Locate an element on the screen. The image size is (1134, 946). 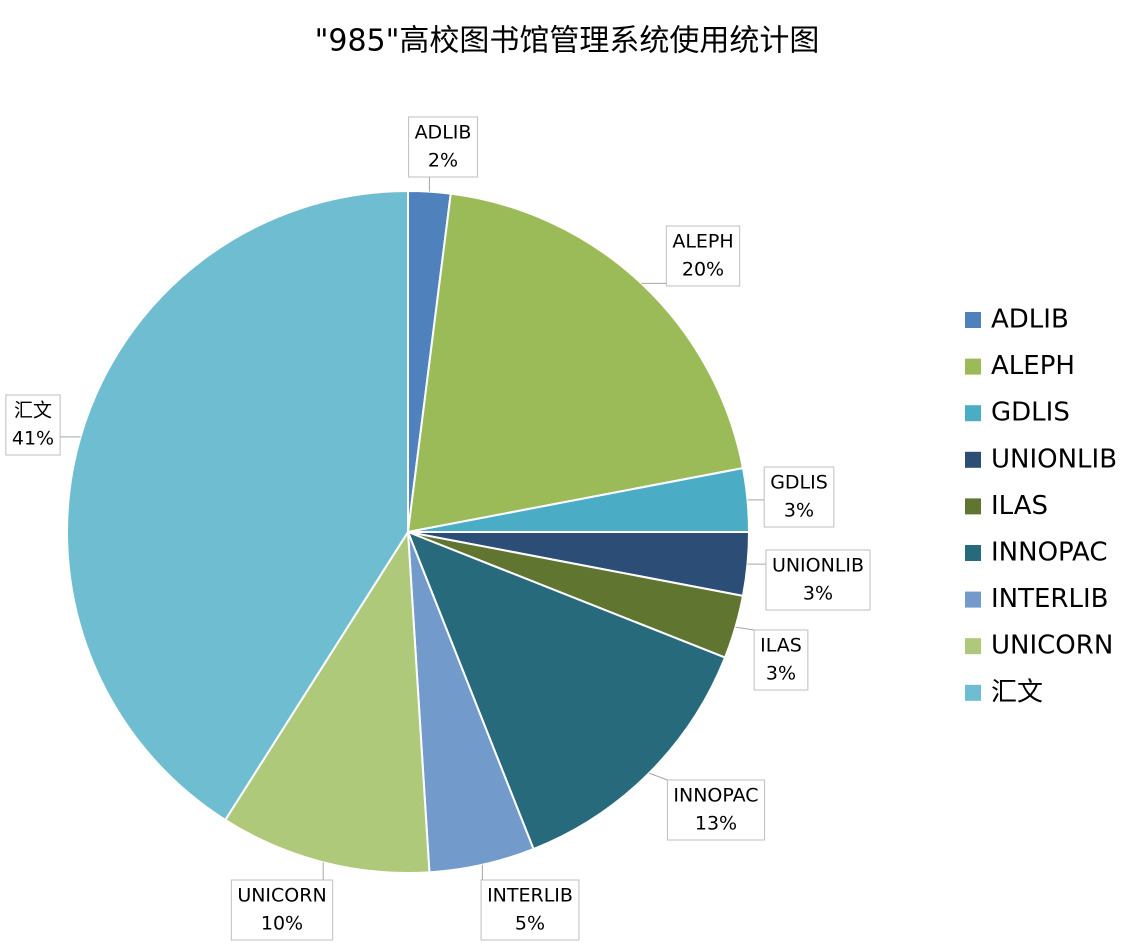
label-name: UNIONLIB is located at coordinates (818, 566).